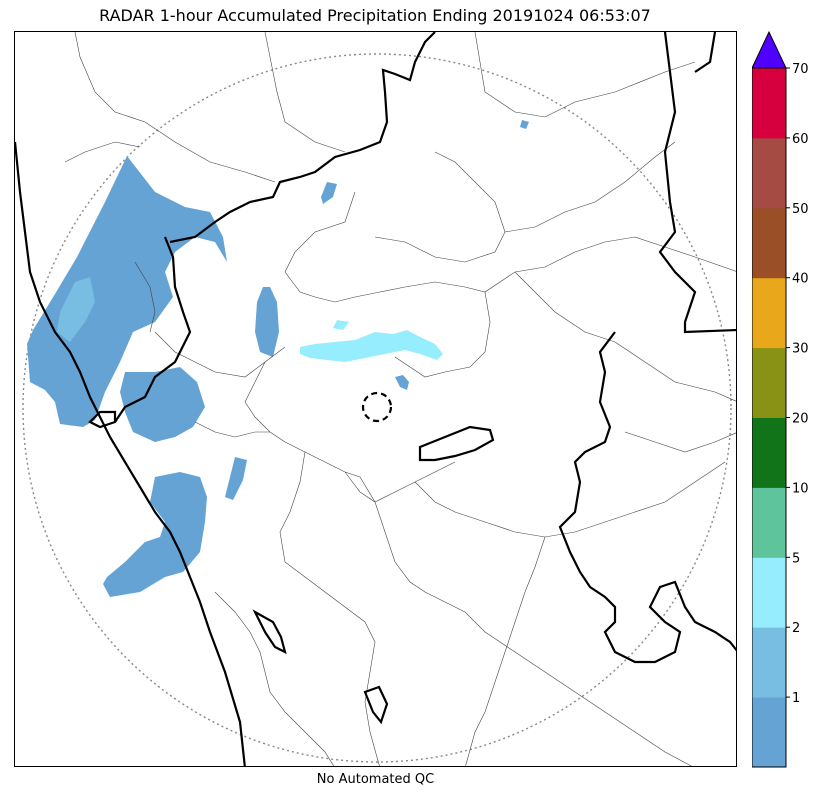  Describe the element at coordinates (155, 534) in the screenshot. I see `echo-southwest` at that location.